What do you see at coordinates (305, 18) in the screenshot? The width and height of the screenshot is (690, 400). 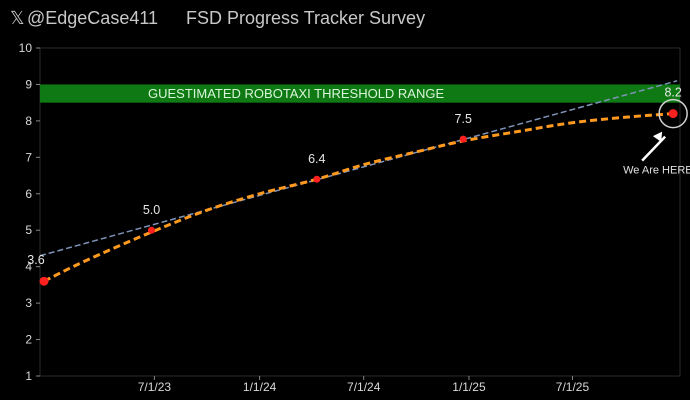 I see `chart-title: FSD Progress Tracker Survey` at bounding box center [305, 18].